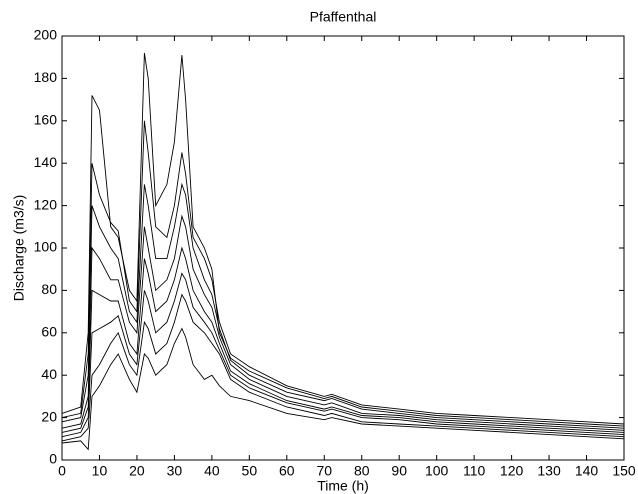 This screenshot has width=638, height=494. Describe the element at coordinates (399, 471) in the screenshot. I see `x-tick-label: 90` at that location.